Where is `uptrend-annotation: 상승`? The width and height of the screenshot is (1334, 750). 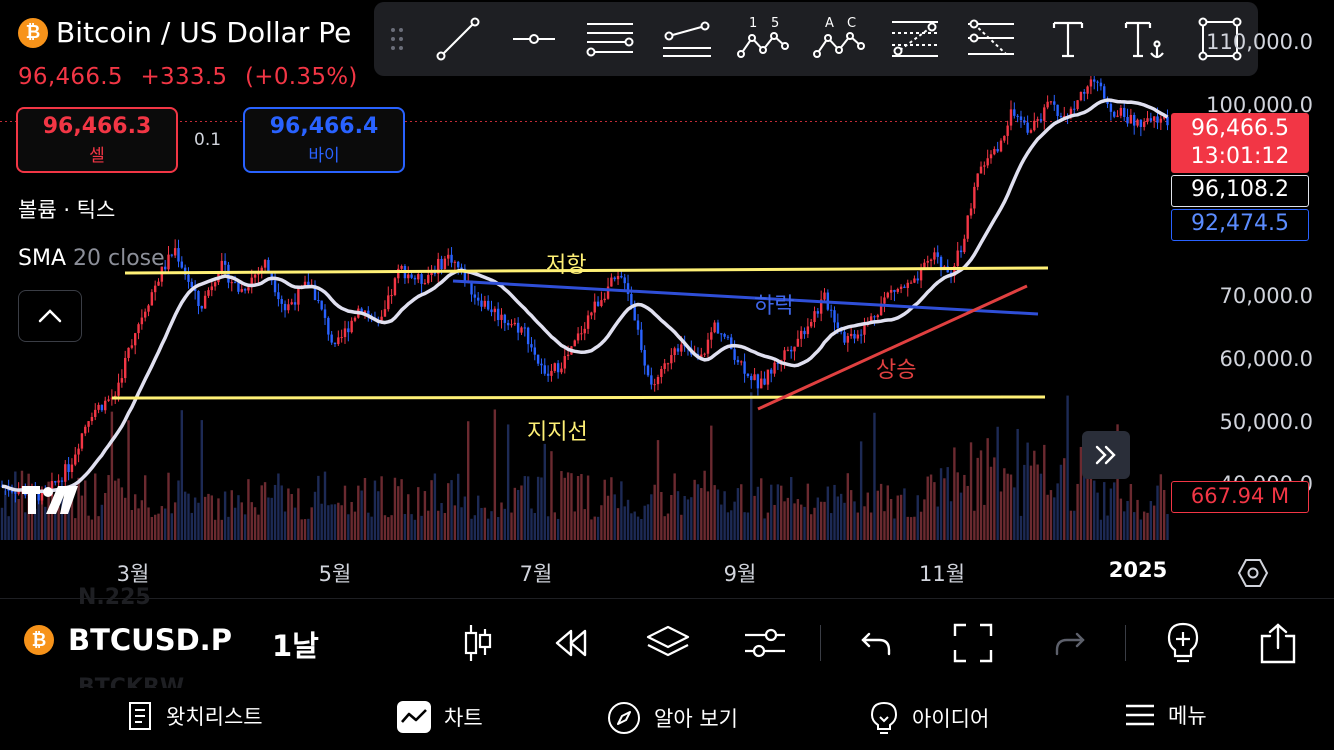
uptrend-annotation: 상승 is located at coordinates (896, 370).